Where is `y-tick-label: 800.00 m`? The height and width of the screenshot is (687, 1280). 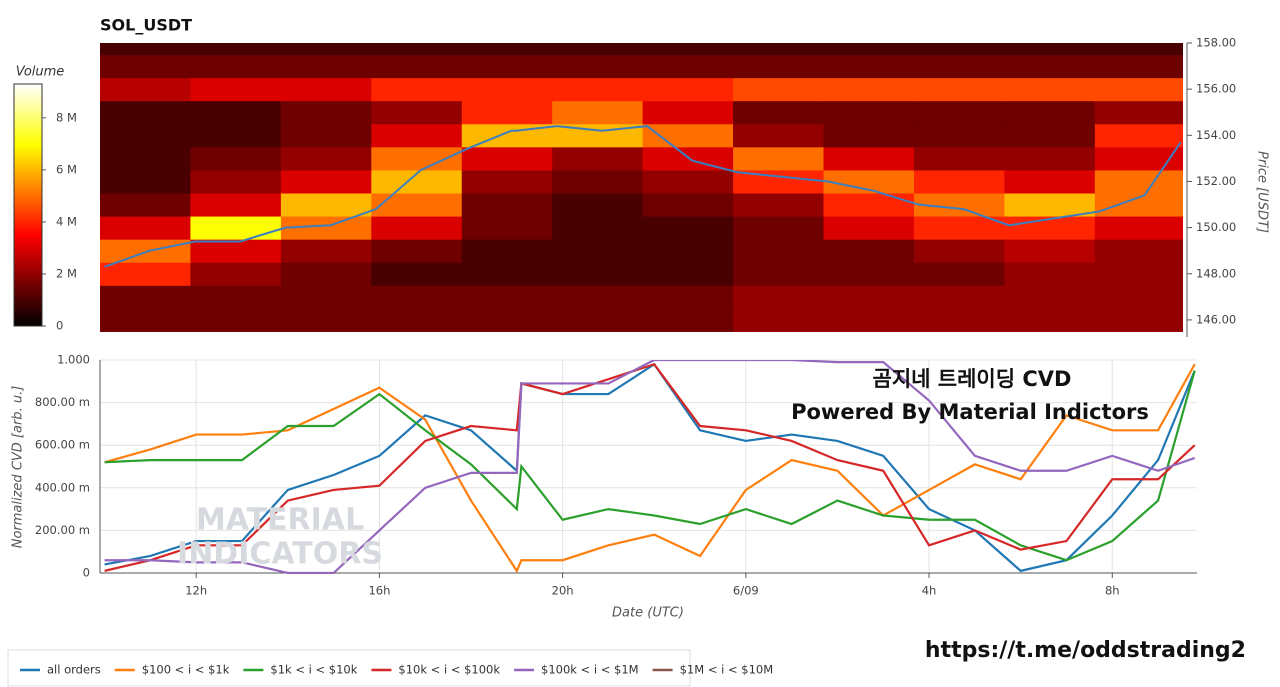
y-tick-label: 800.00 m is located at coordinates (62, 402).